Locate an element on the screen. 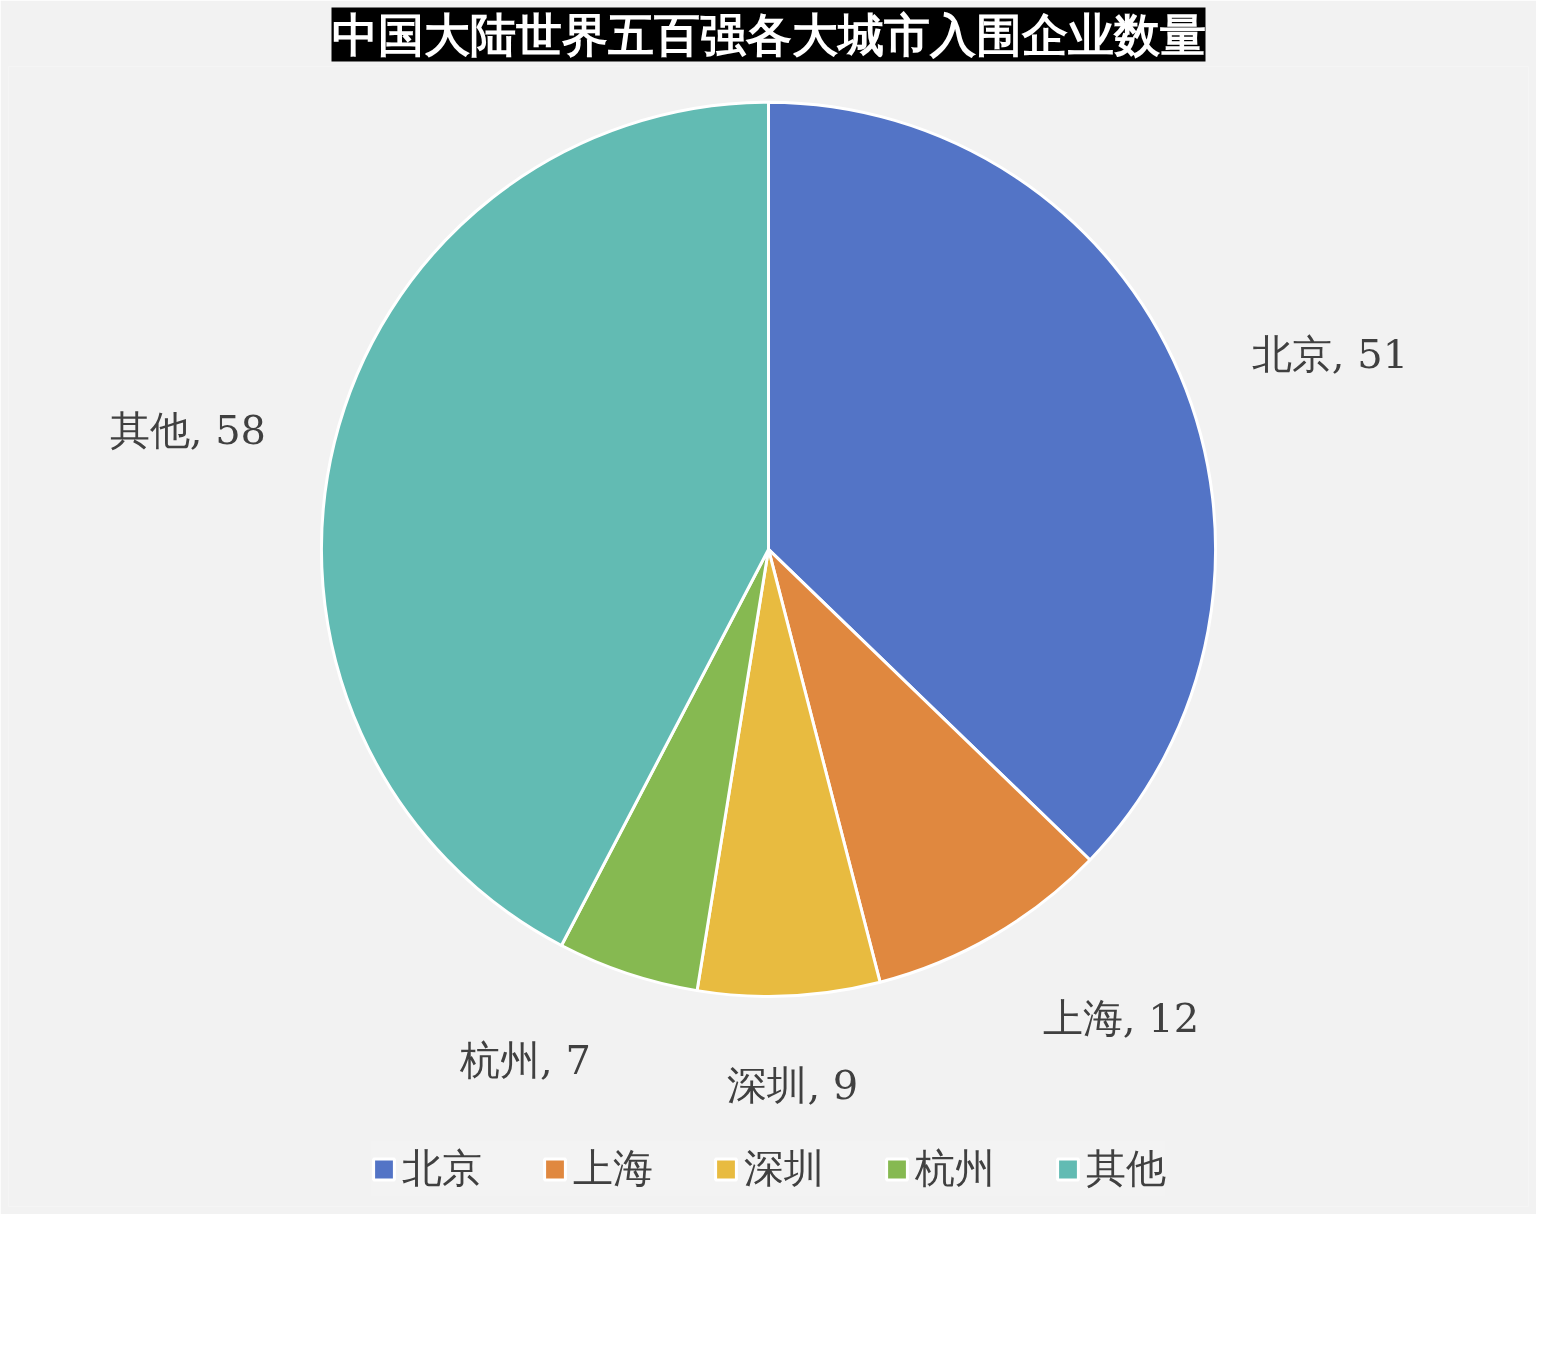 This screenshot has width=1556, height=1366. legend-label: 杭州 is located at coordinates (954, 1168).